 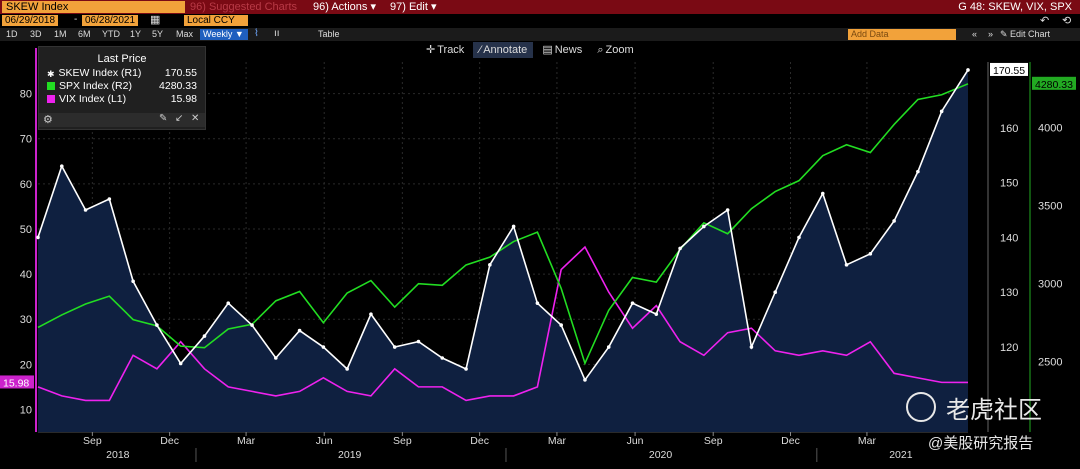 What do you see at coordinates (445, 50) in the screenshot?
I see `track-tool: ✛ Track` at bounding box center [445, 50].